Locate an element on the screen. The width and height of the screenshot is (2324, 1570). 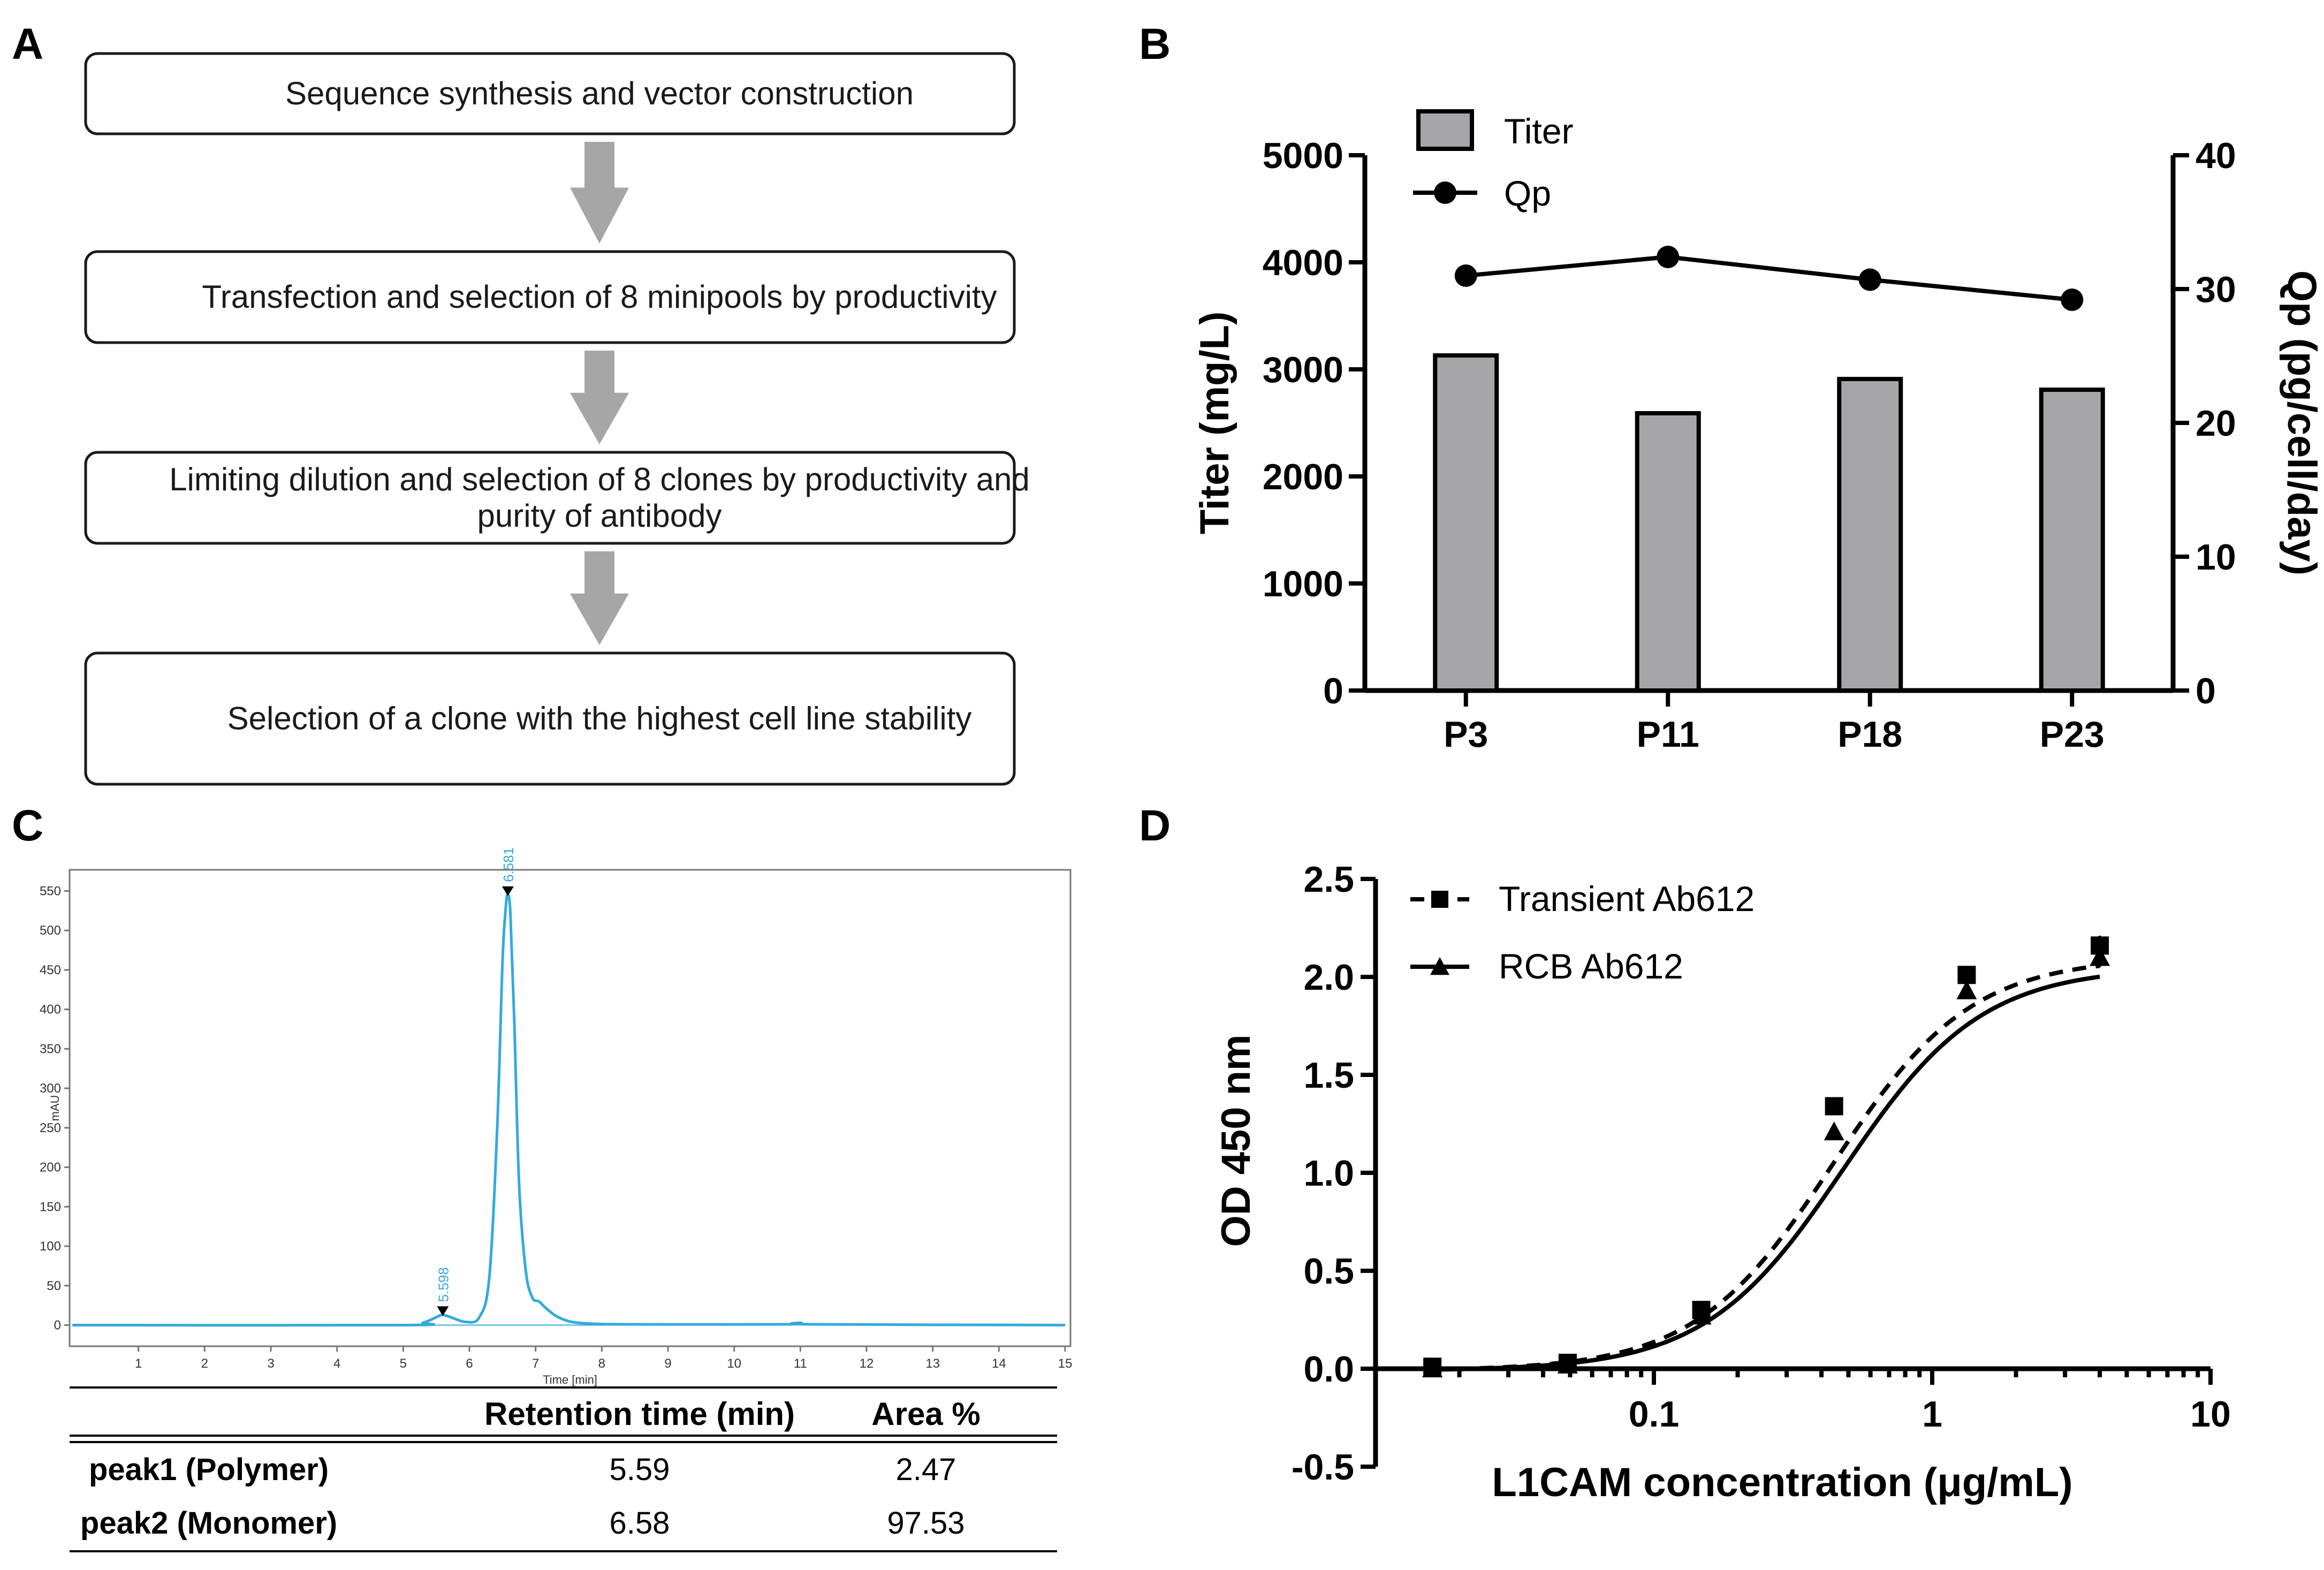
chromatogram-trace is located at coordinates (569, 1110).